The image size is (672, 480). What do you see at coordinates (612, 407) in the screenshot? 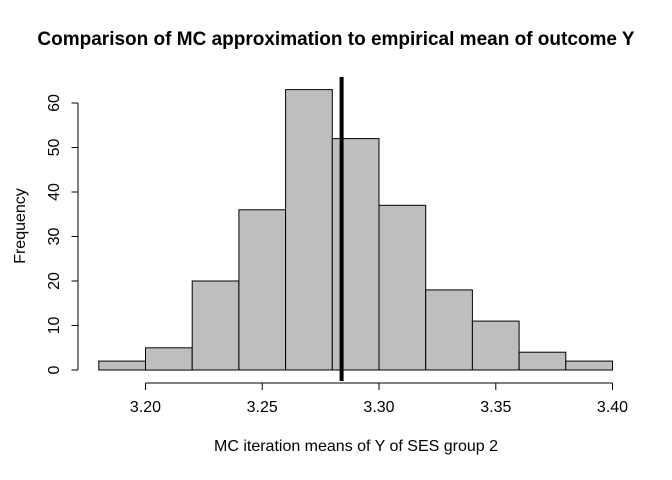
I see `x-tick-label: 3.40` at bounding box center [612, 407].